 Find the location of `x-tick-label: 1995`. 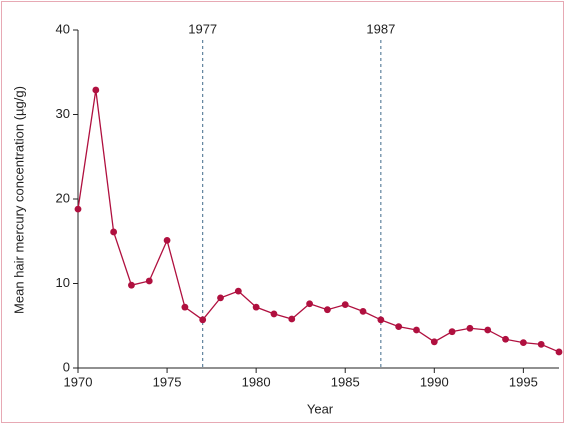

x-tick-label: 1995 is located at coordinates (523, 381).